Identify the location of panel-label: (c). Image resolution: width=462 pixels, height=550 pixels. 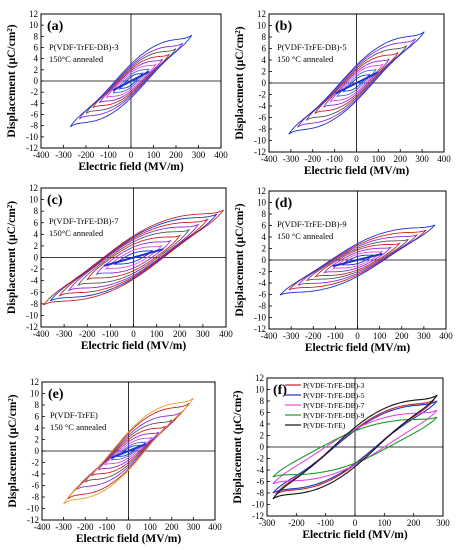
(55, 200).